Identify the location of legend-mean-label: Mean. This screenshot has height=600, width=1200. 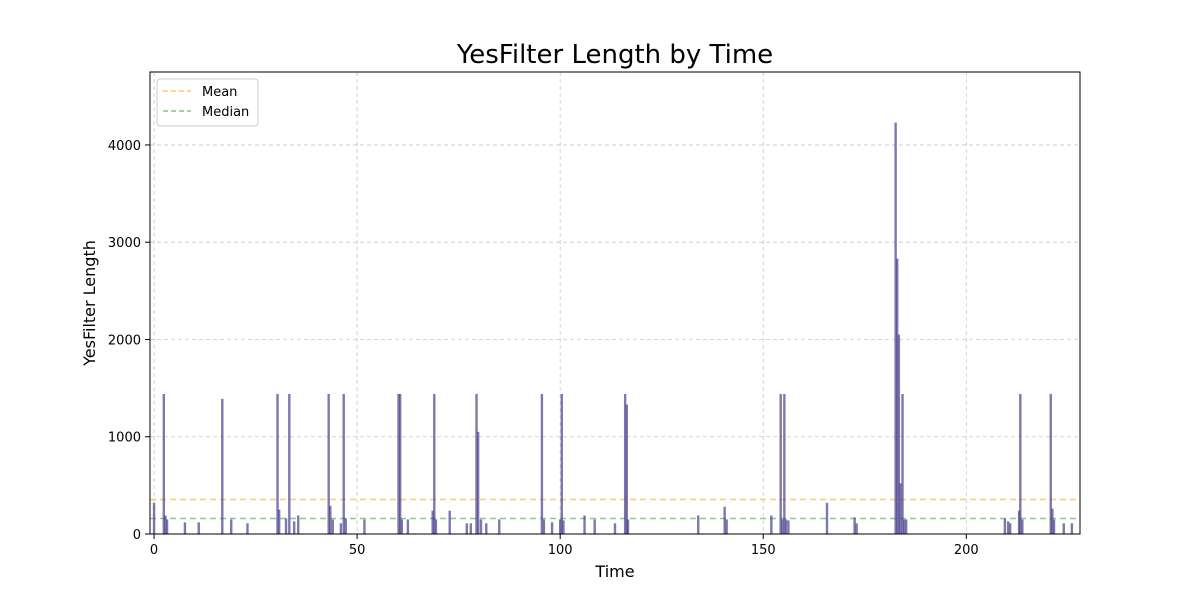
(219, 92).